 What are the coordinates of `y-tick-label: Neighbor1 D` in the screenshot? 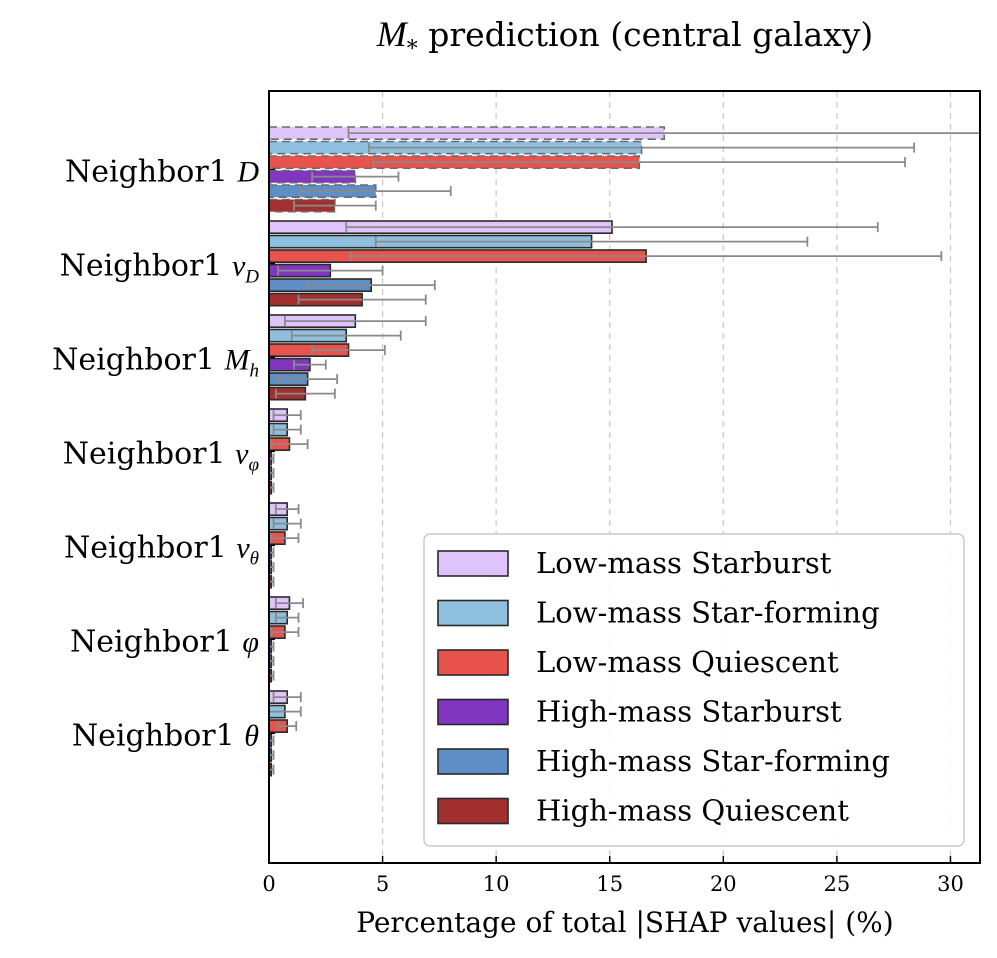 It's located at (162, 171).